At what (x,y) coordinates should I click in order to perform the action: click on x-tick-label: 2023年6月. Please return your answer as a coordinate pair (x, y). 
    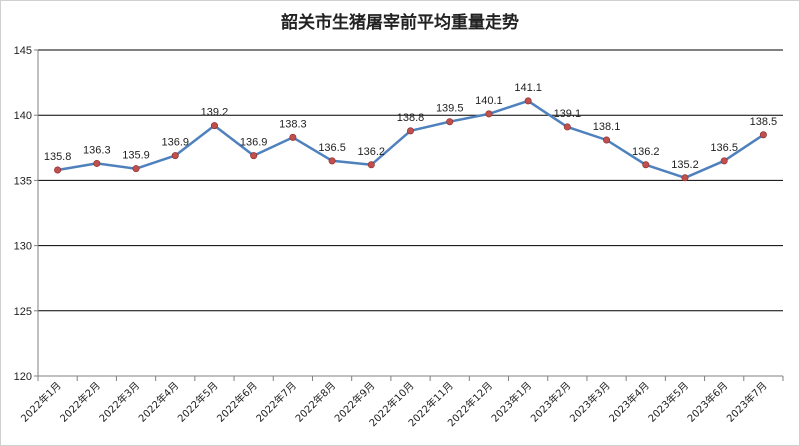
    Looking at the image, I should click on (707, 402).